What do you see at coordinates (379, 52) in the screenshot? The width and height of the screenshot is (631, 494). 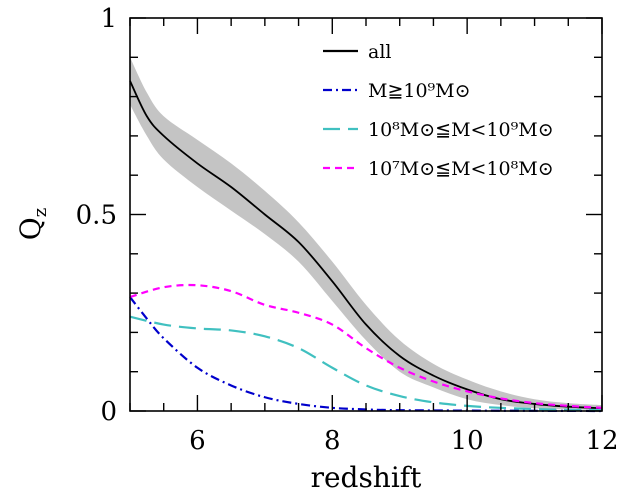 I see `legend-label: all` at bounding box center [379, 52].